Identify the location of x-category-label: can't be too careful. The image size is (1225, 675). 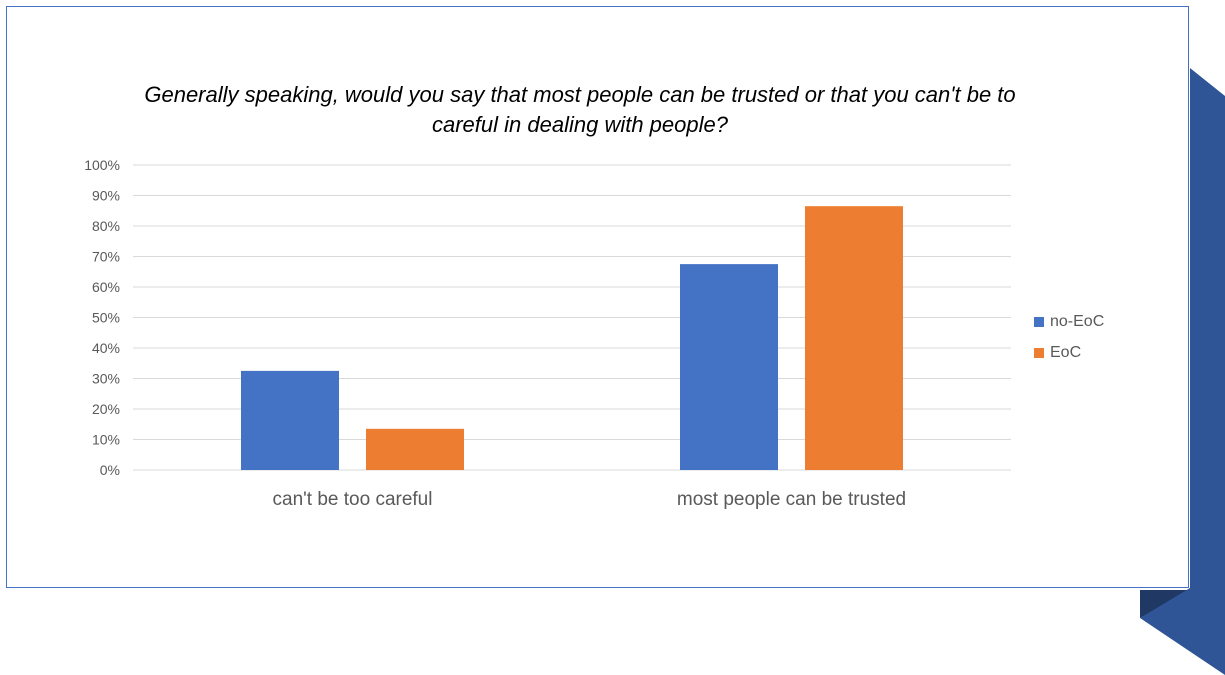
(353, 499).